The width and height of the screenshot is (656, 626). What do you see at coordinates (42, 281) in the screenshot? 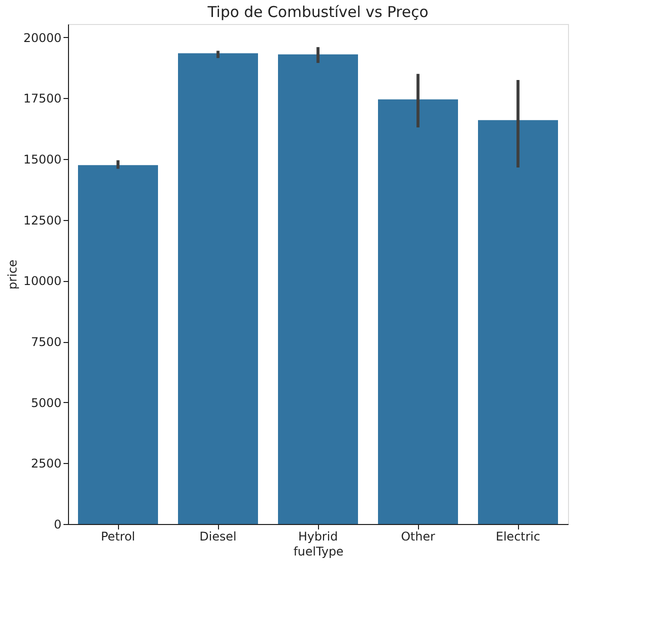
I see `y-tick-label: 10000` at bounding box center [42, 281].